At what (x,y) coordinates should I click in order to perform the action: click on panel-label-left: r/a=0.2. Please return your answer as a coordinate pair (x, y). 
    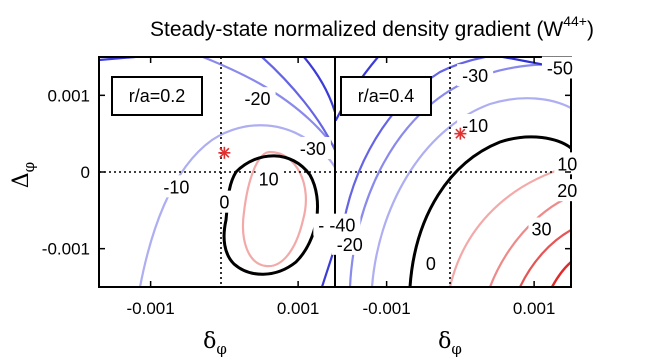
    Looking at the image, I should click on (157, 96).